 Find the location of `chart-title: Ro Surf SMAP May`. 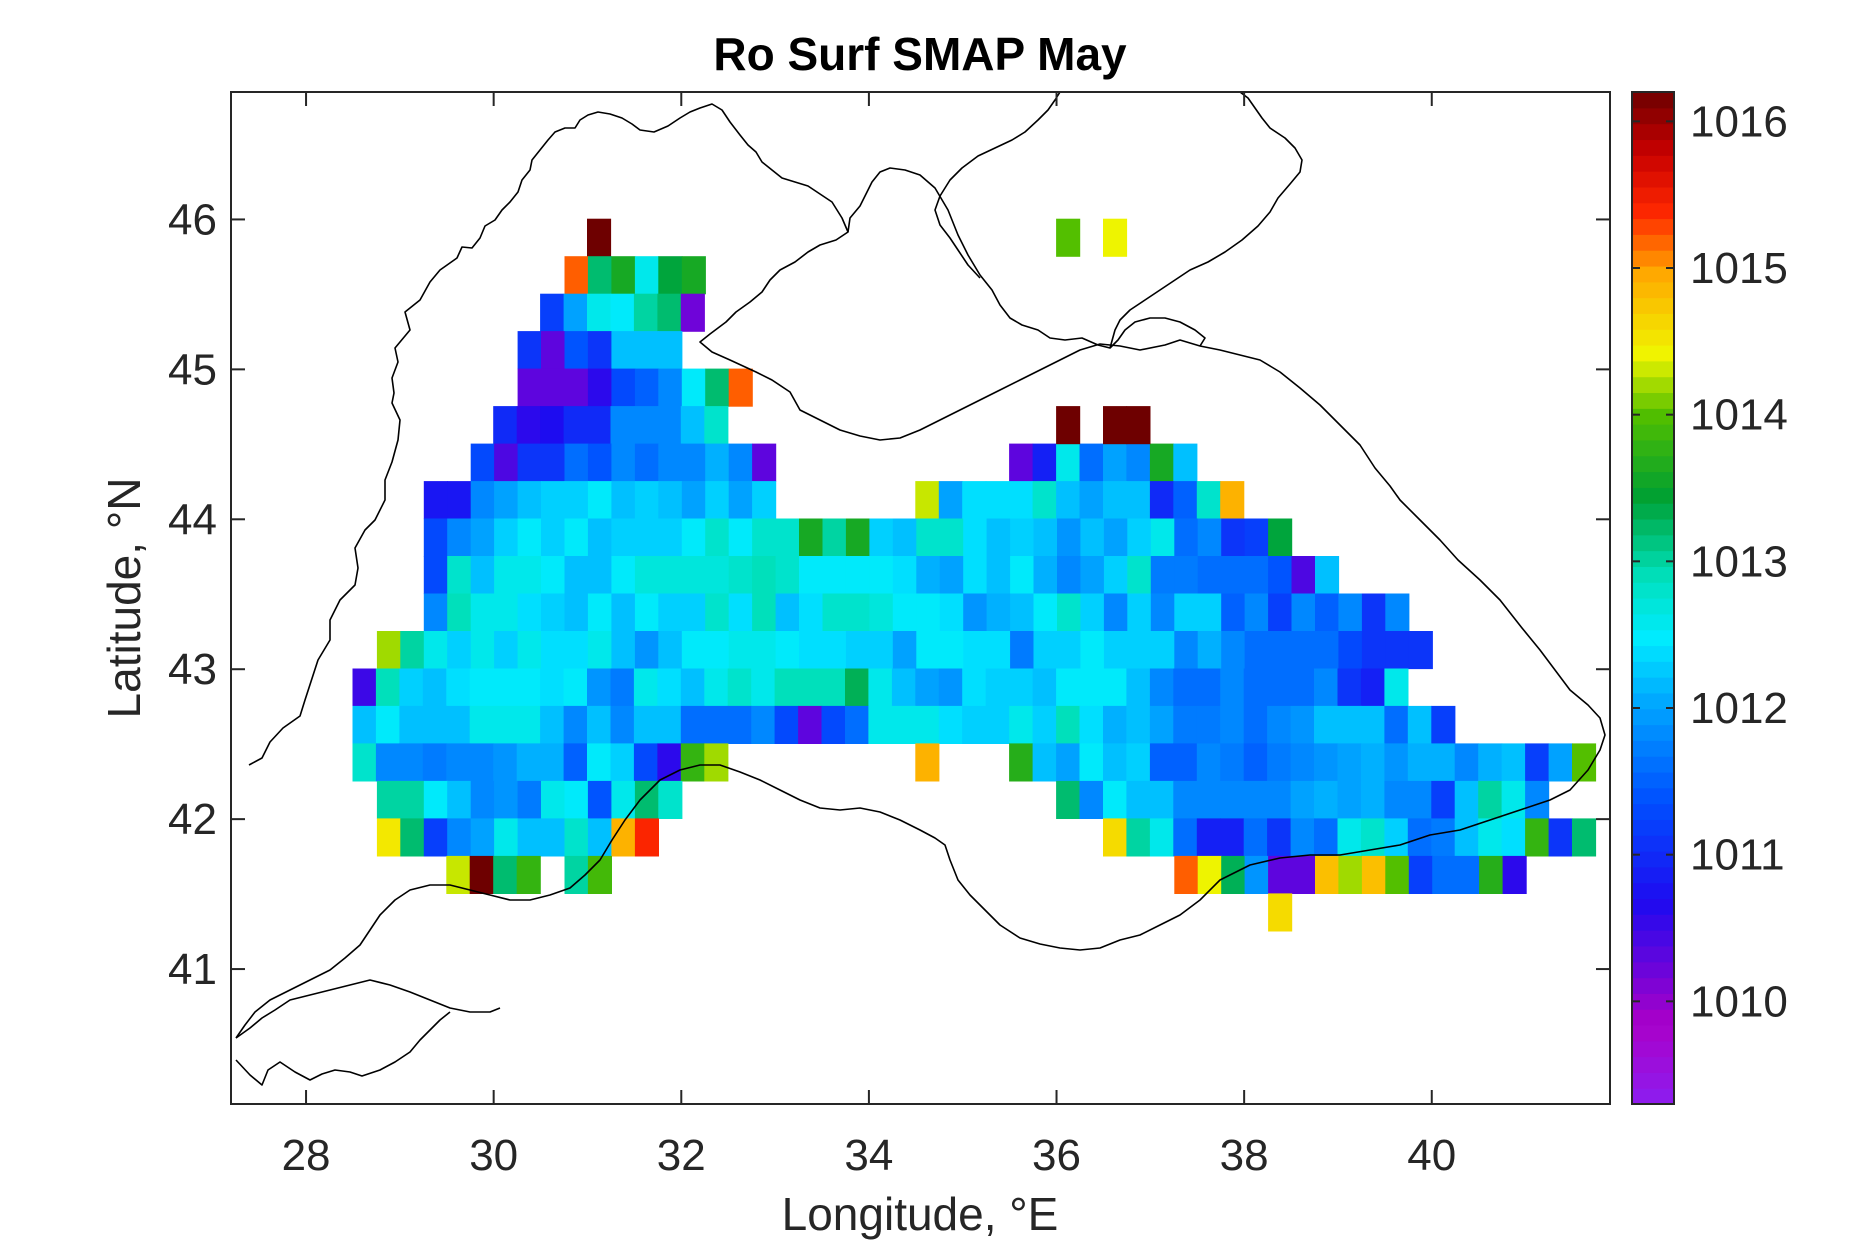

chart-title: Ro Surf SMAP May is located at coordinates (920, 54).